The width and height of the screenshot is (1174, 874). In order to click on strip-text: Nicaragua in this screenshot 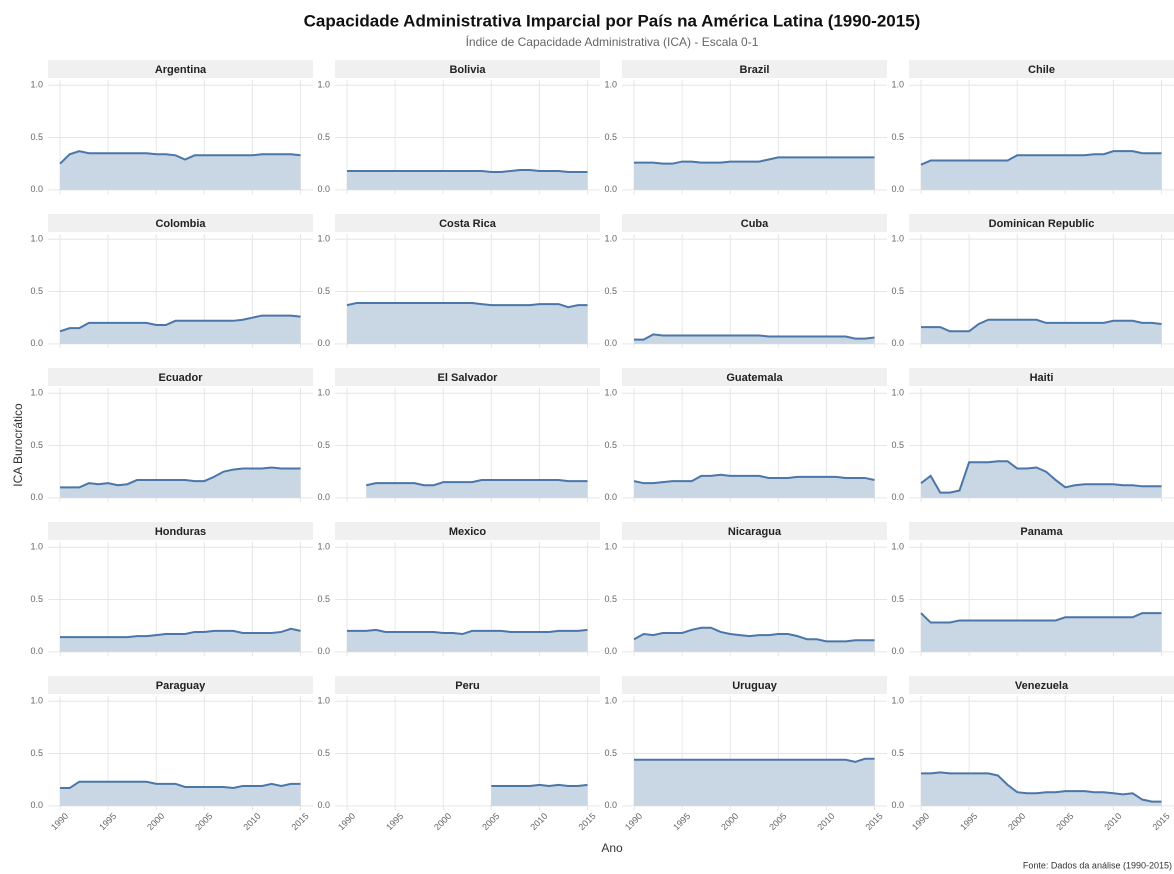, I will do `click(755, 532)`.